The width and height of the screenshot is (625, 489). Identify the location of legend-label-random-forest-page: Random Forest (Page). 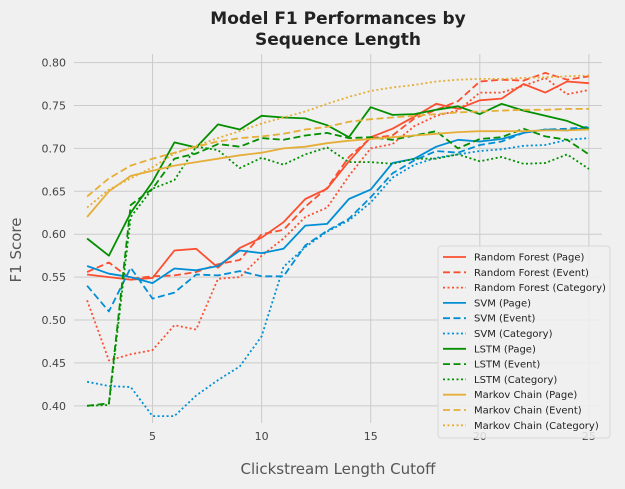
(529, 258).